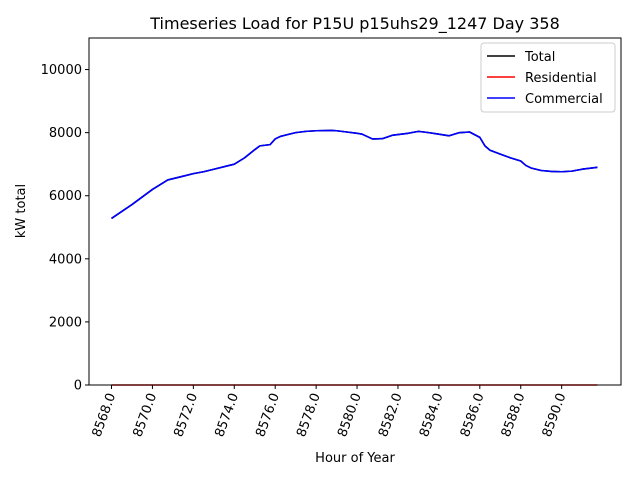 This screenshot has height=480, width=640. What do you see at coordinates (564, 99) in the screenshot?
I see `legend-label-commercial: Commercial` at bounding box center [564, 99].